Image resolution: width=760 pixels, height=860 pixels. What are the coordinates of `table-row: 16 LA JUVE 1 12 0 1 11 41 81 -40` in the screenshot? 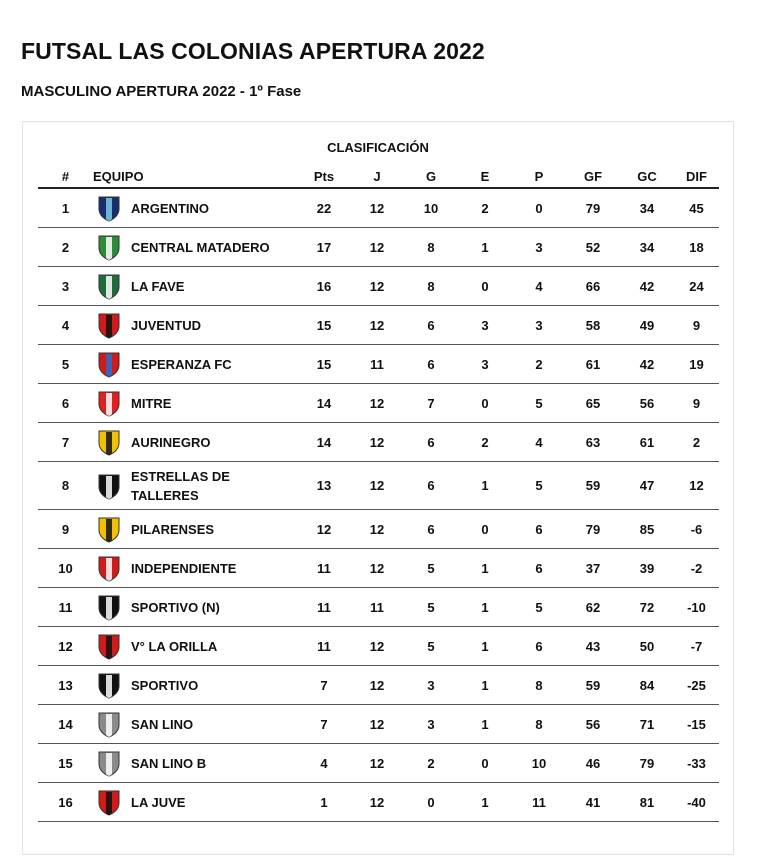 It's located at (378, 802).